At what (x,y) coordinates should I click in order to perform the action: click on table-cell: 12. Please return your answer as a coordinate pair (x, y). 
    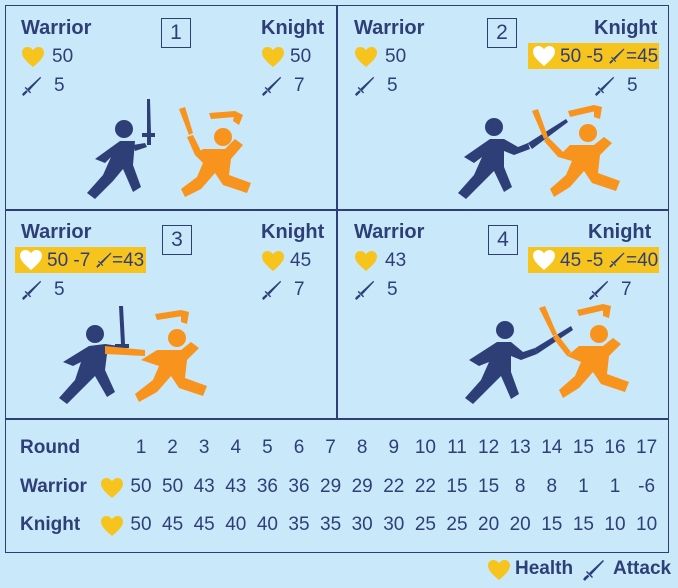
    Looking at the image, I should click on (489, 447).